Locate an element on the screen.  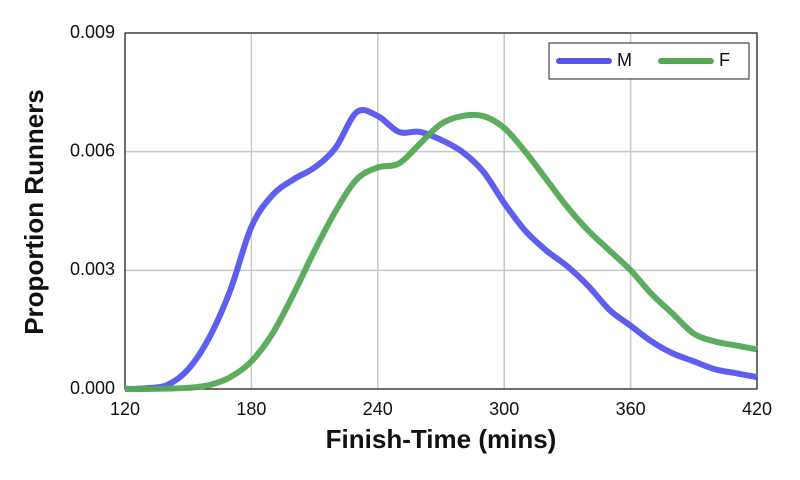
y-tick-label: 0.006 is located at coordinates (92, 150).